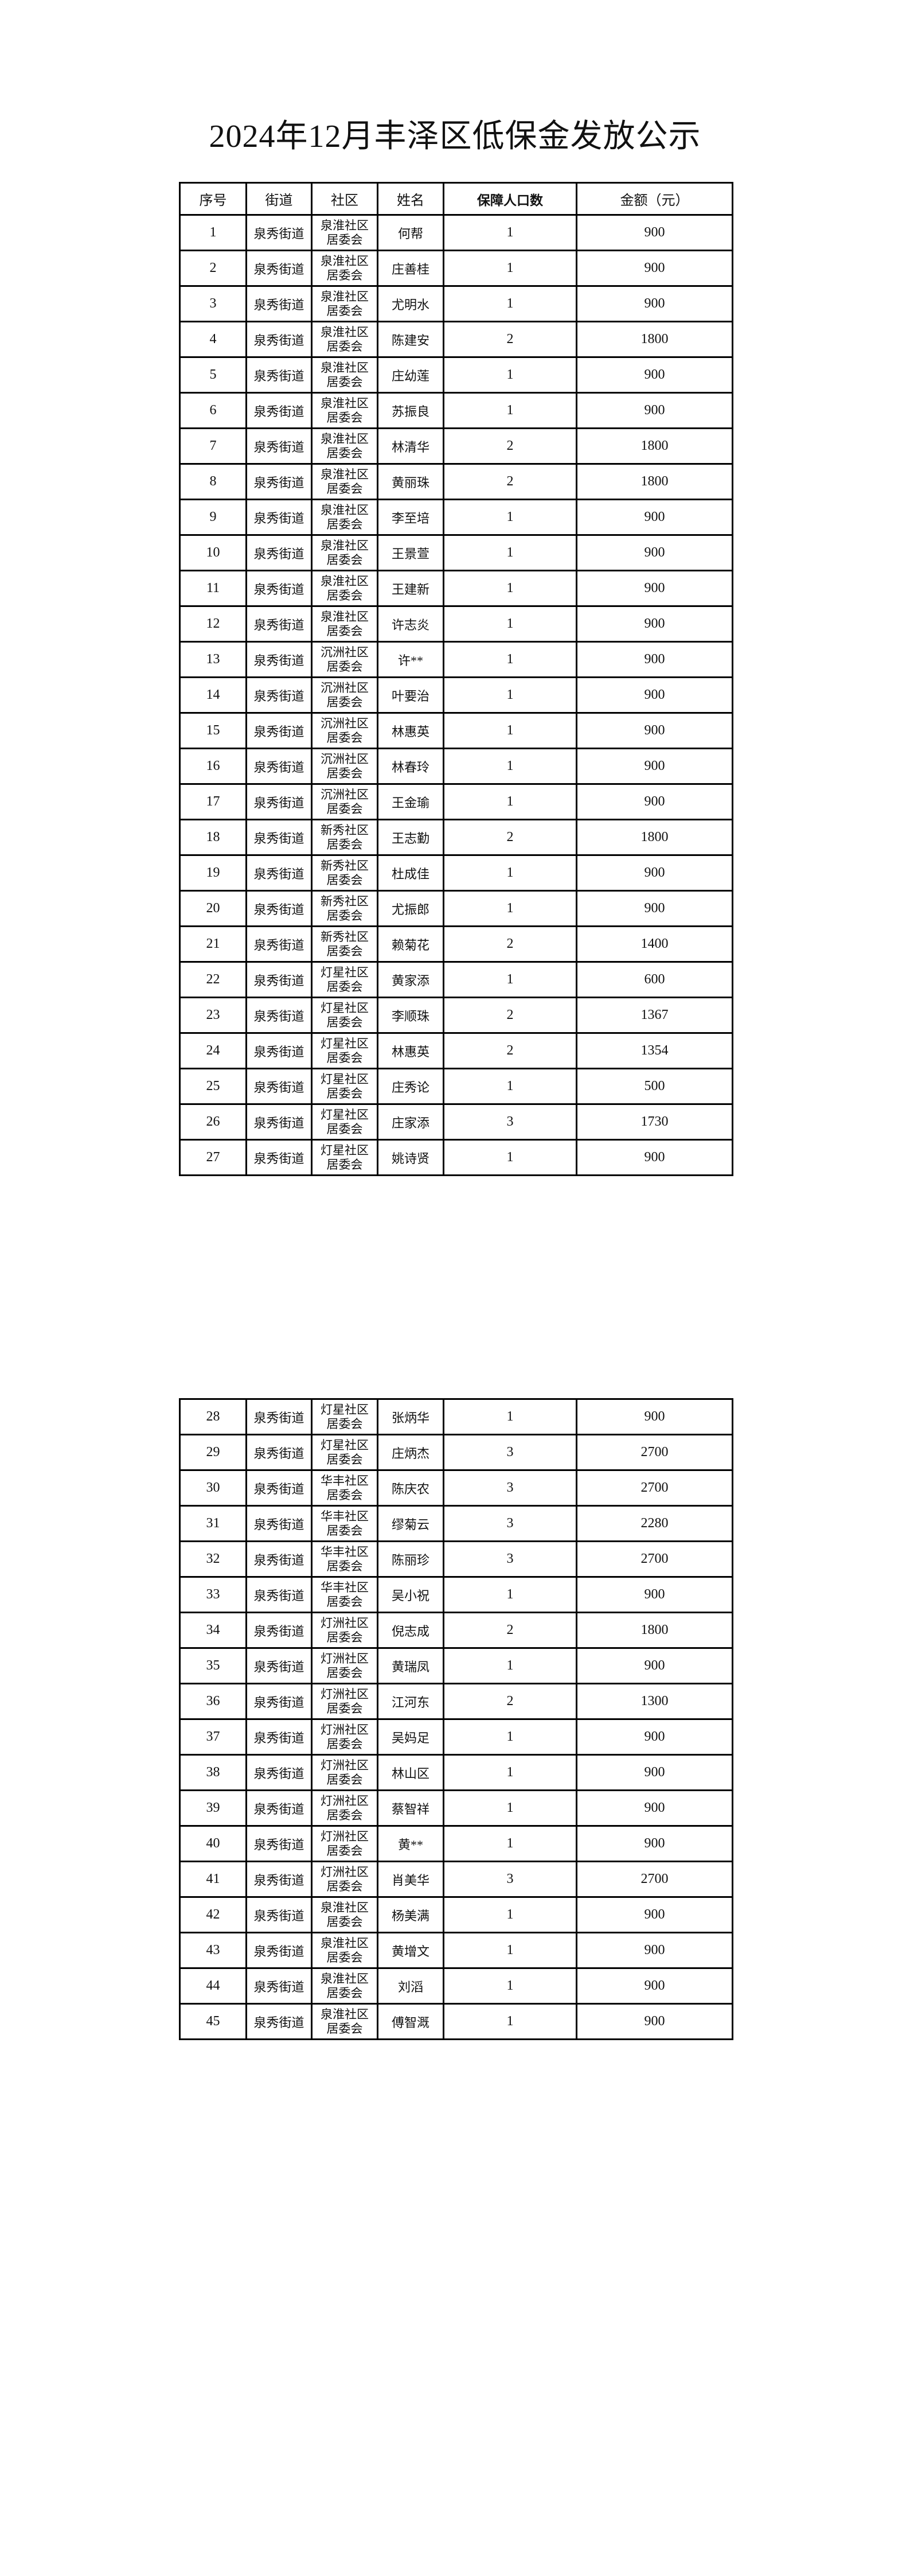  What do you see at coordinates (213, 1086) in the screenshot?
I see `serial-cell: 25` at bounding box center [213, 1086].